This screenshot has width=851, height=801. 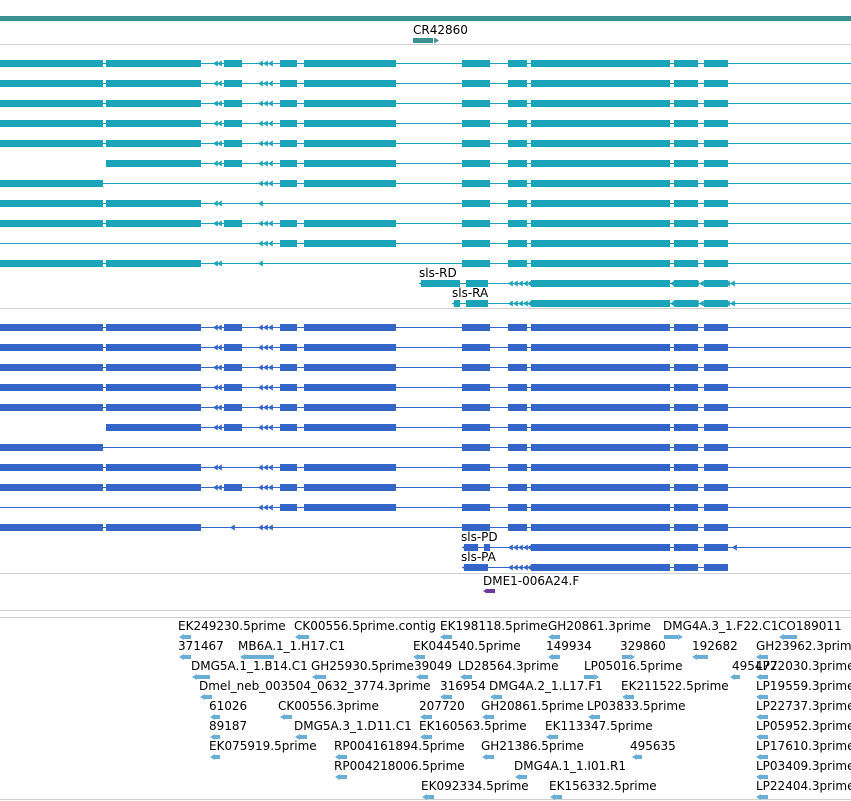 I want to click on est-label: LP22737.3prime, so click(x=803, y=706).